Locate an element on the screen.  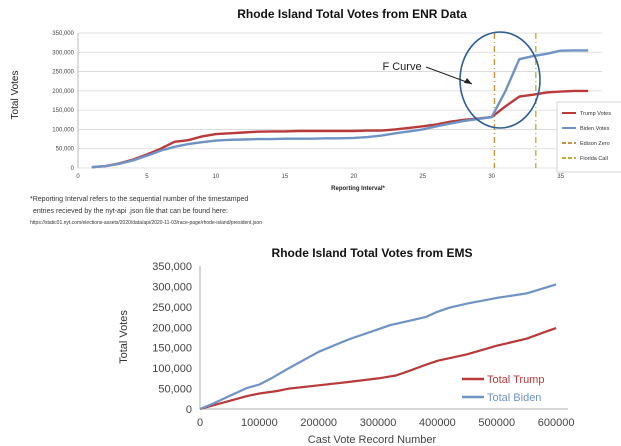
enr-y-tick-label: 250,000 is located at coordinates (63, 73).